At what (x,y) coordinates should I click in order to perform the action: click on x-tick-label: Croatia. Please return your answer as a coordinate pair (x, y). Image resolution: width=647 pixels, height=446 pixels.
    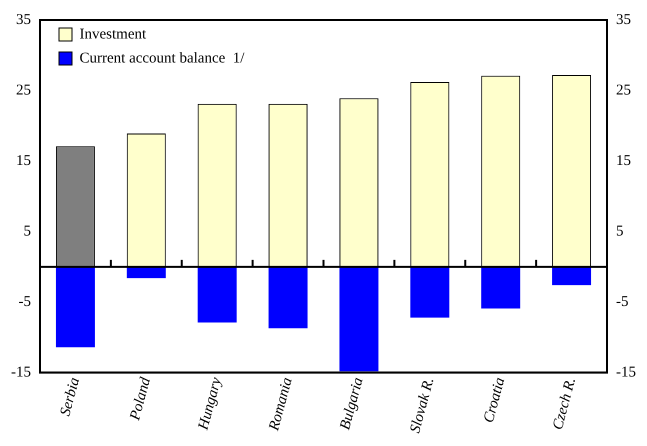
    Looking at the image, I should click on (494, 400).